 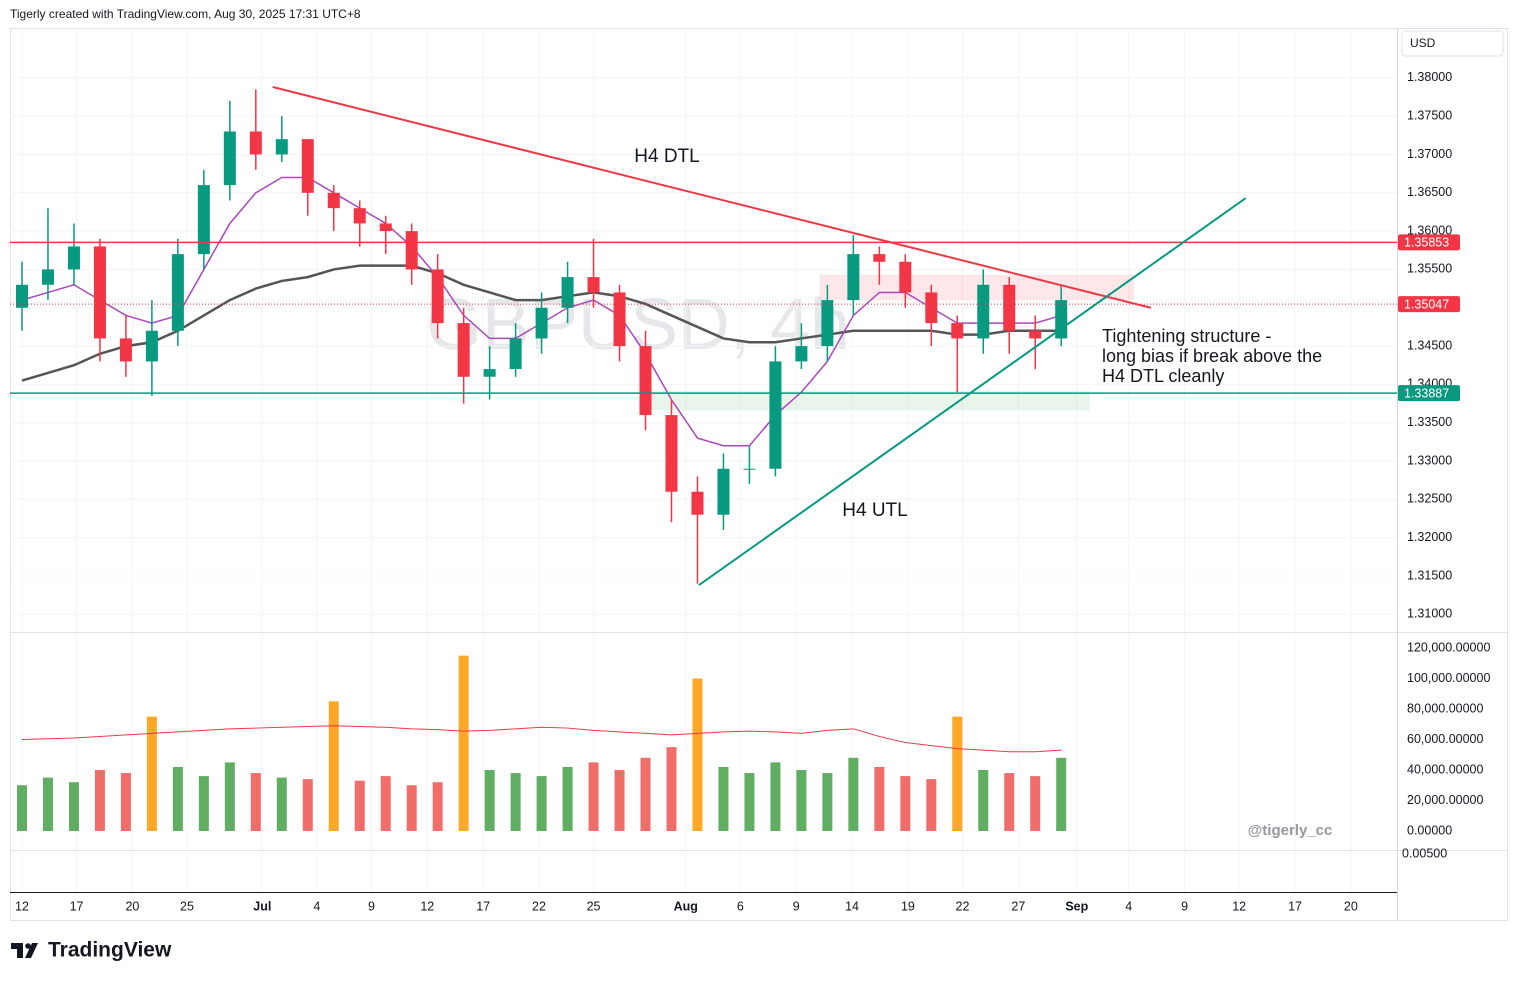 What do you see at coordinates (1076, 906) in the screenshot?
I see `x-tick-label: Sep` at bounding box center [1076, 906].